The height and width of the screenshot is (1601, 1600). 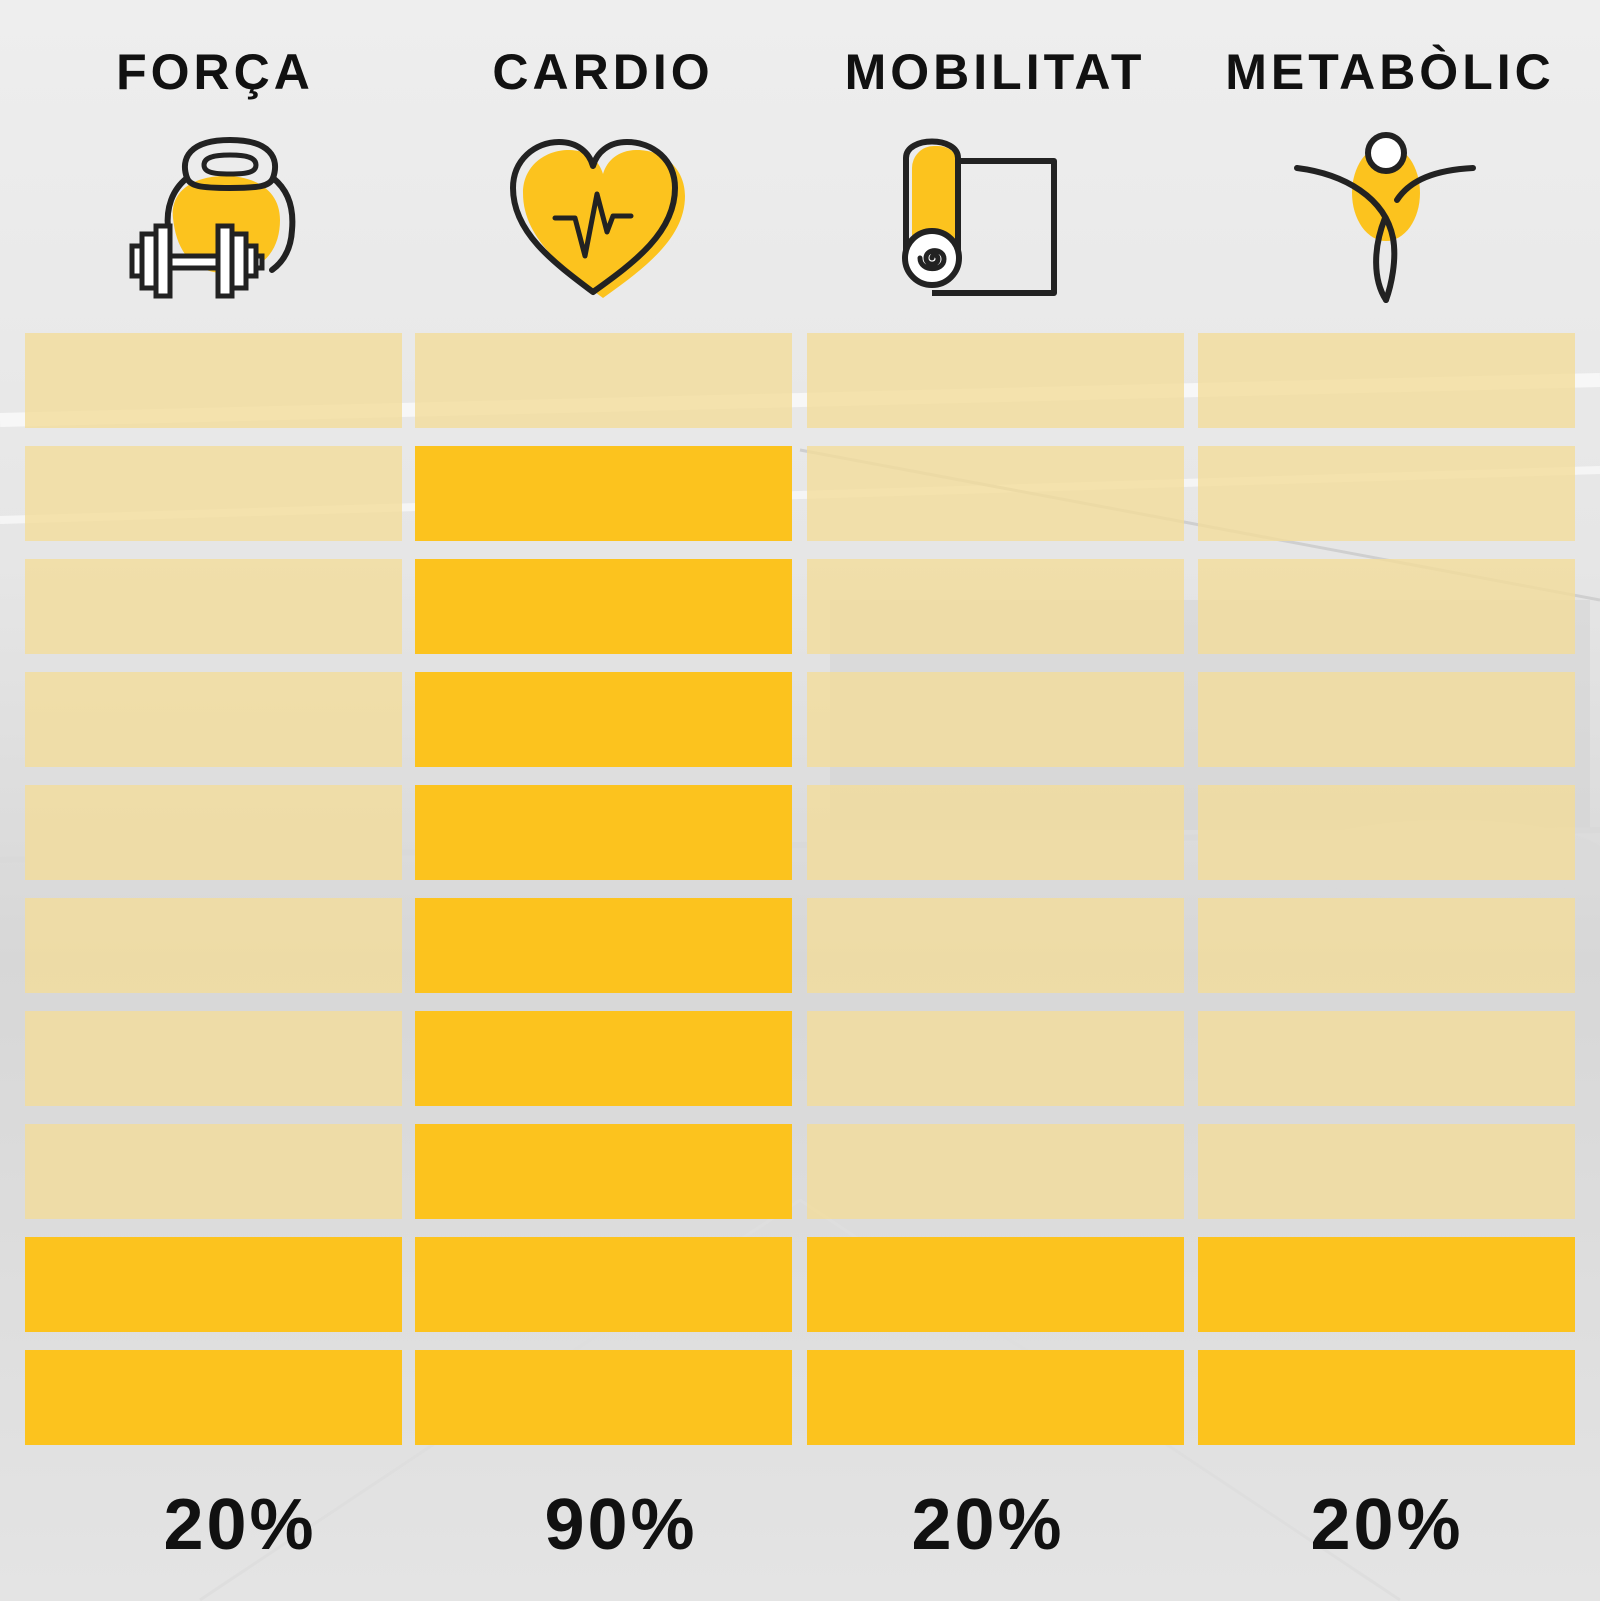 What do you see at coordinates (979, 217) in the screenshot?
I see `yoga-mat-icon` at bounding box center [979, 217].